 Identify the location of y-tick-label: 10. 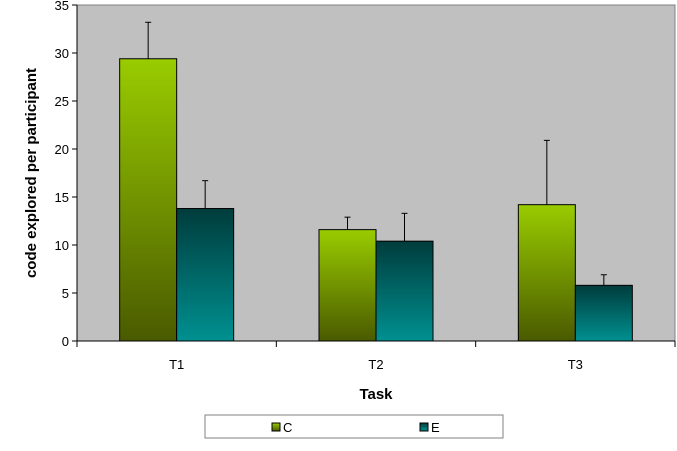
(62, 245).